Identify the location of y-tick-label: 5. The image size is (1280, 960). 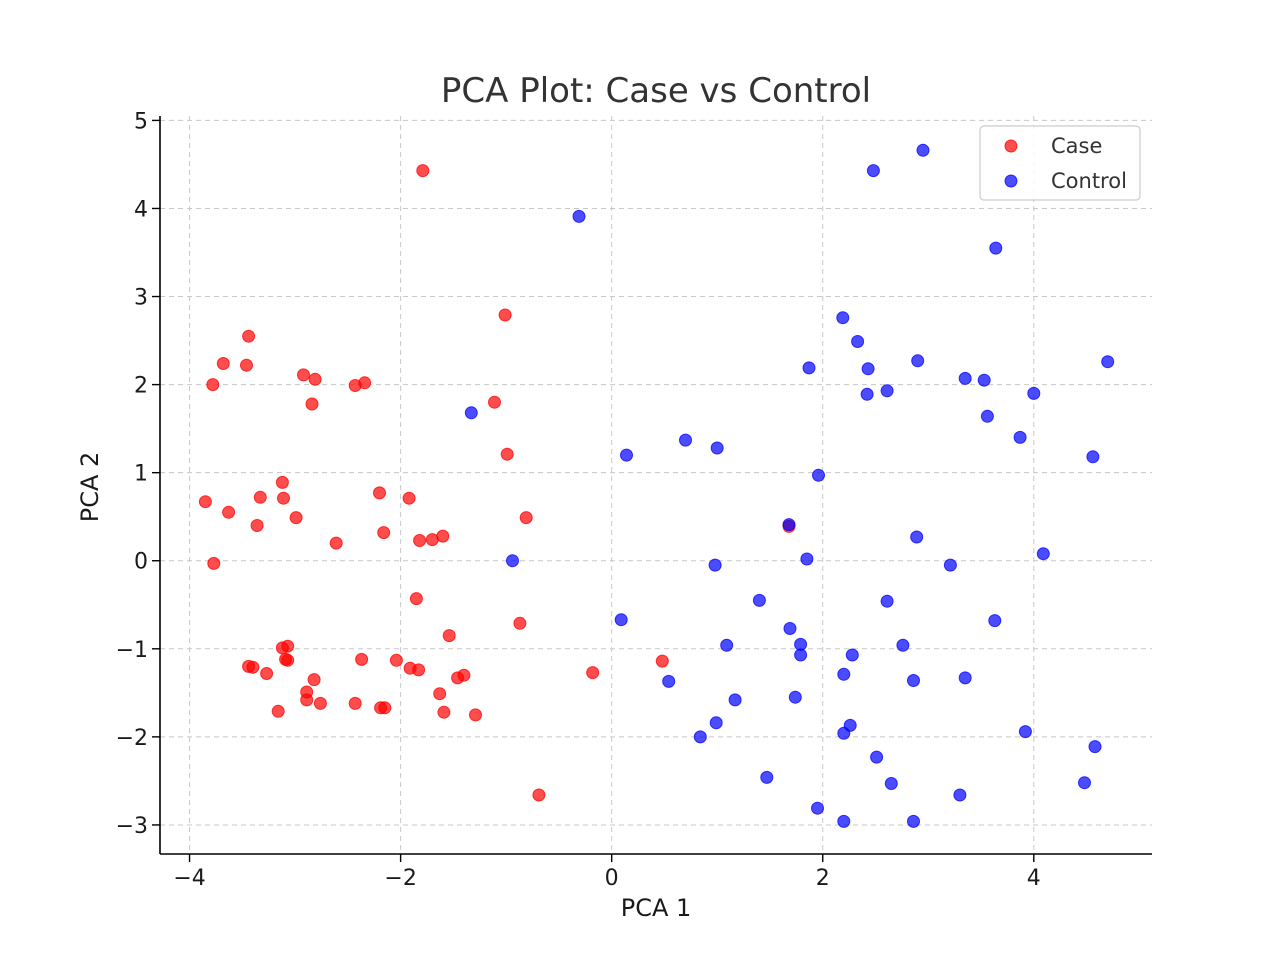
(141, 121).